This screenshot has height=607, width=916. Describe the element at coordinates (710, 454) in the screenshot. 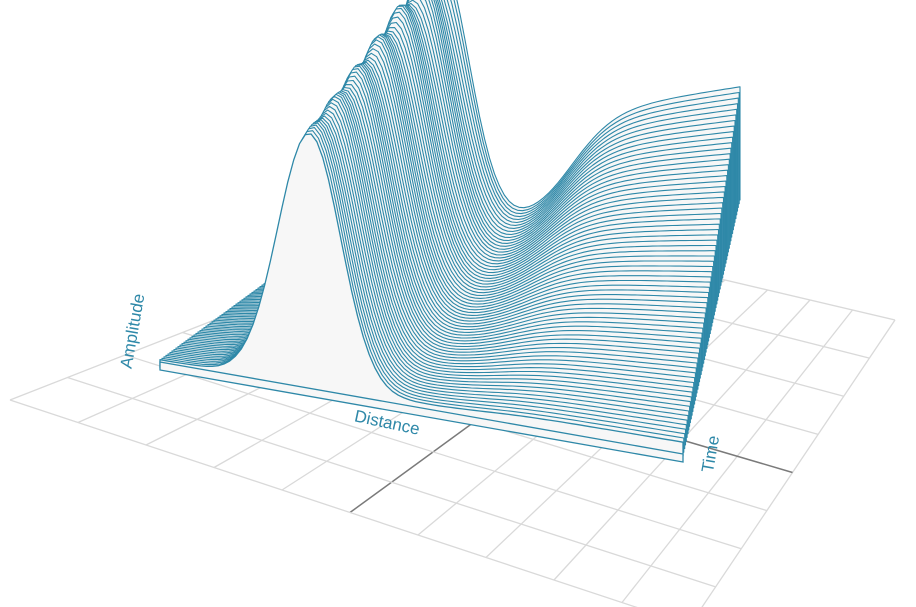

I see `z-axis-label: Time` at that location.